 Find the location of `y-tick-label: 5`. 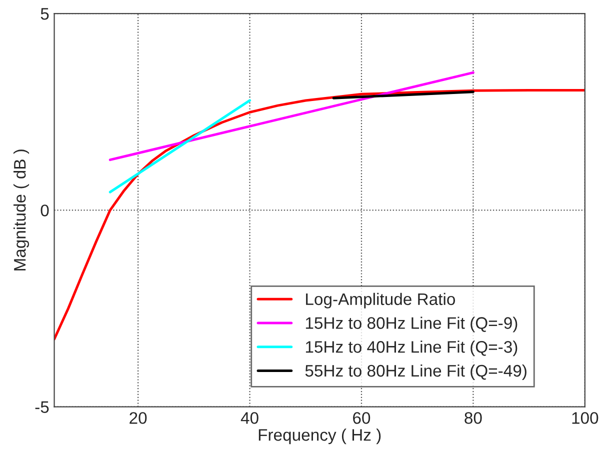

y-tick-label: 5 is located at coordinates (44, 14).